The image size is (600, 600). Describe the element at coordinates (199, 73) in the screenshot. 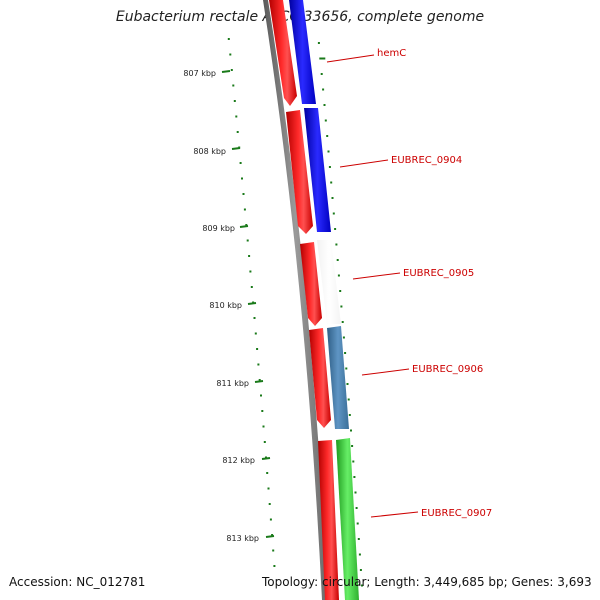

I see `tick-label: 807 kbp` at that location.